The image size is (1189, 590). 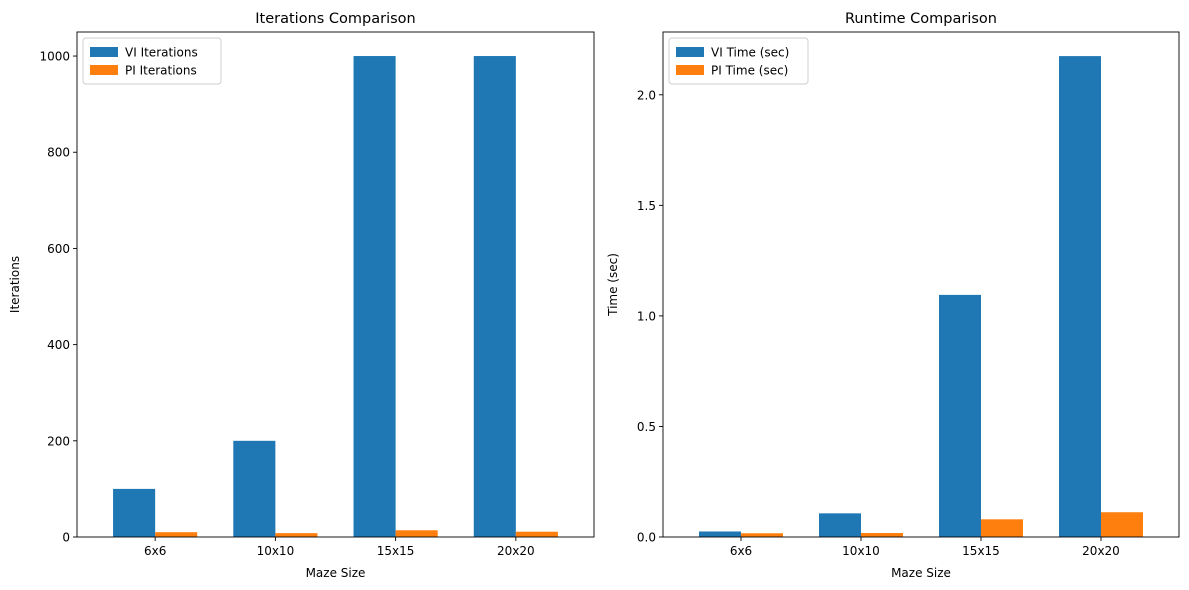 What do you see at coordinates (646, 427) in the screenshot?
I see `y-tick-label: 0.5` at bounding box center [646, 427].